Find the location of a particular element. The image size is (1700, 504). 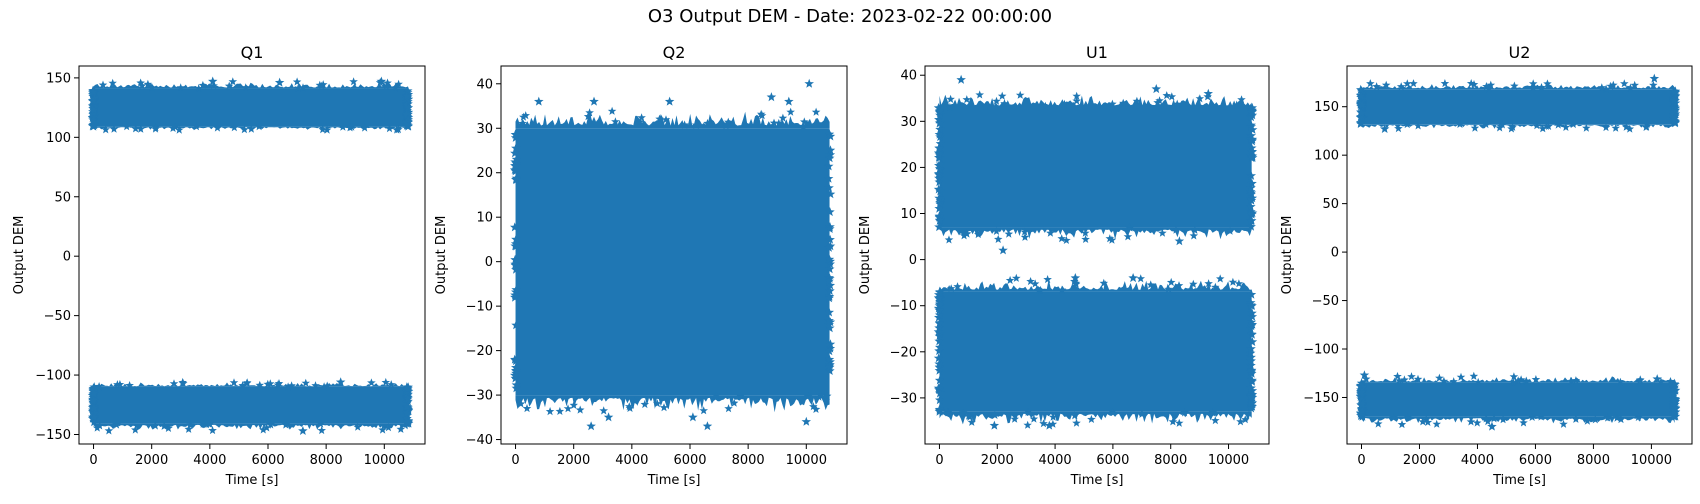

x-tick-label: 6000 is located at coordinates (689, 460).